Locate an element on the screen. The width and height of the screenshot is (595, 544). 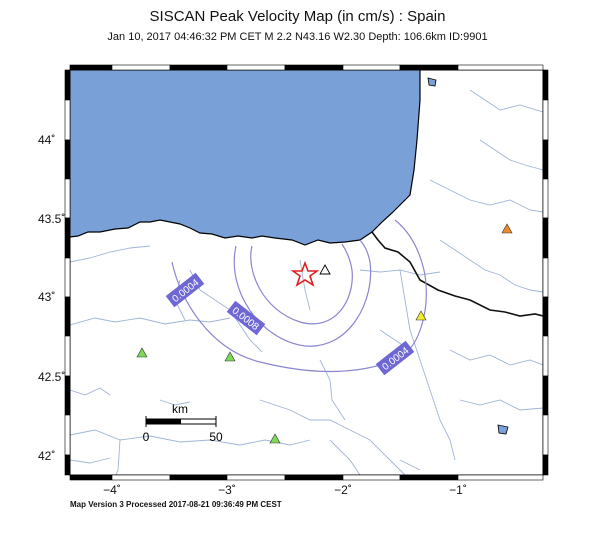
y-tick-label: 43.5˚ is located at coordinates (52, 219).